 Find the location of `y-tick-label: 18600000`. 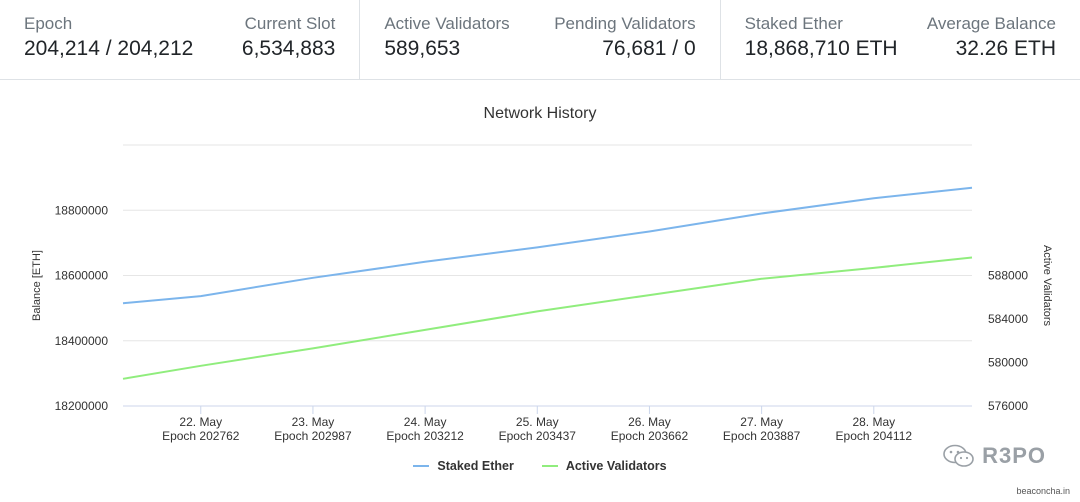

y-tick-label: 18600000 is located at coordinates (82, 276).